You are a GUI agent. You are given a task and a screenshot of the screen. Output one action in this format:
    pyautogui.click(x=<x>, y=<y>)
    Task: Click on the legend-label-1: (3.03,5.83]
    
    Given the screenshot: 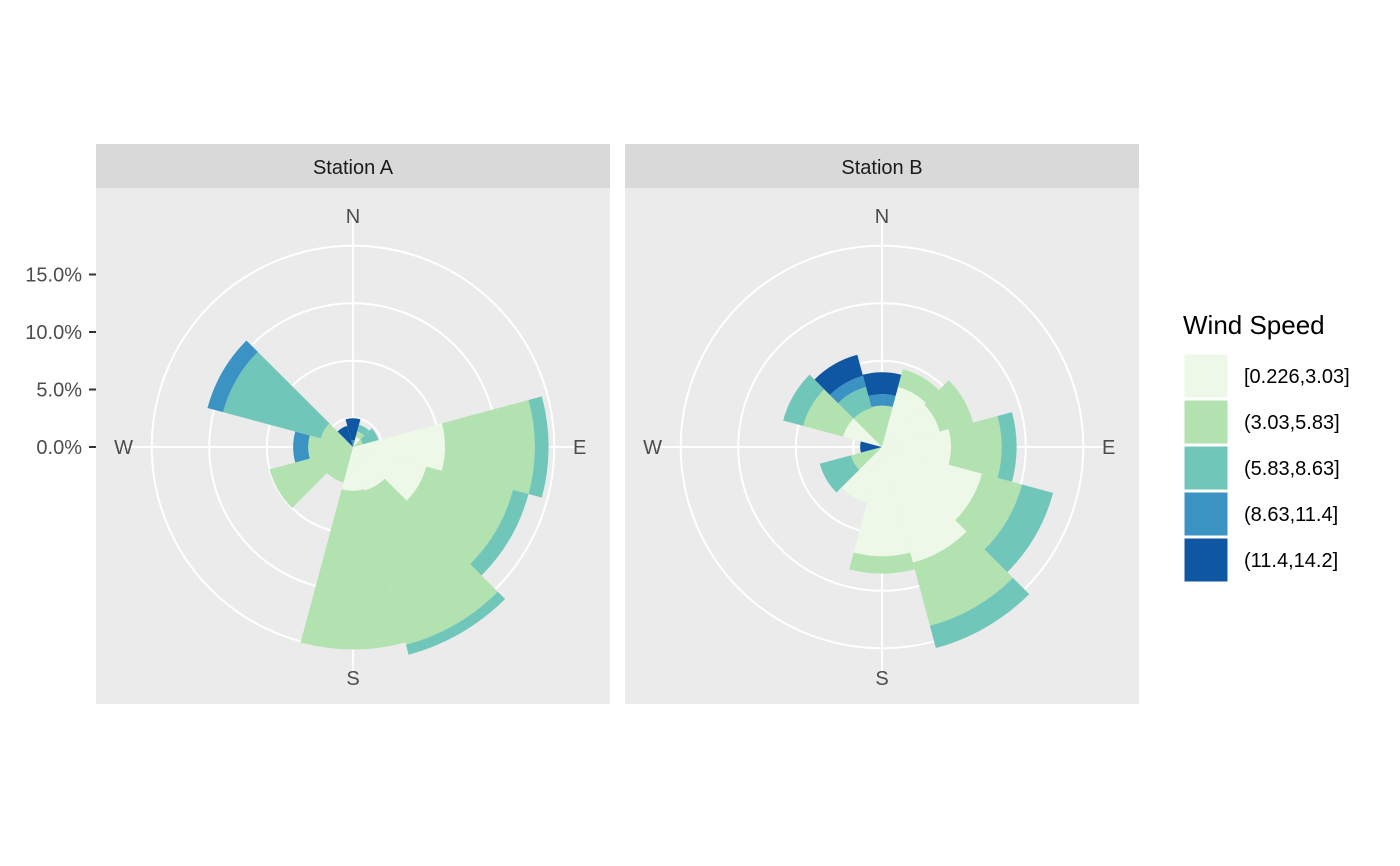 What is the action you would take?
    pyautogui.click(x=1292, y=423)
    